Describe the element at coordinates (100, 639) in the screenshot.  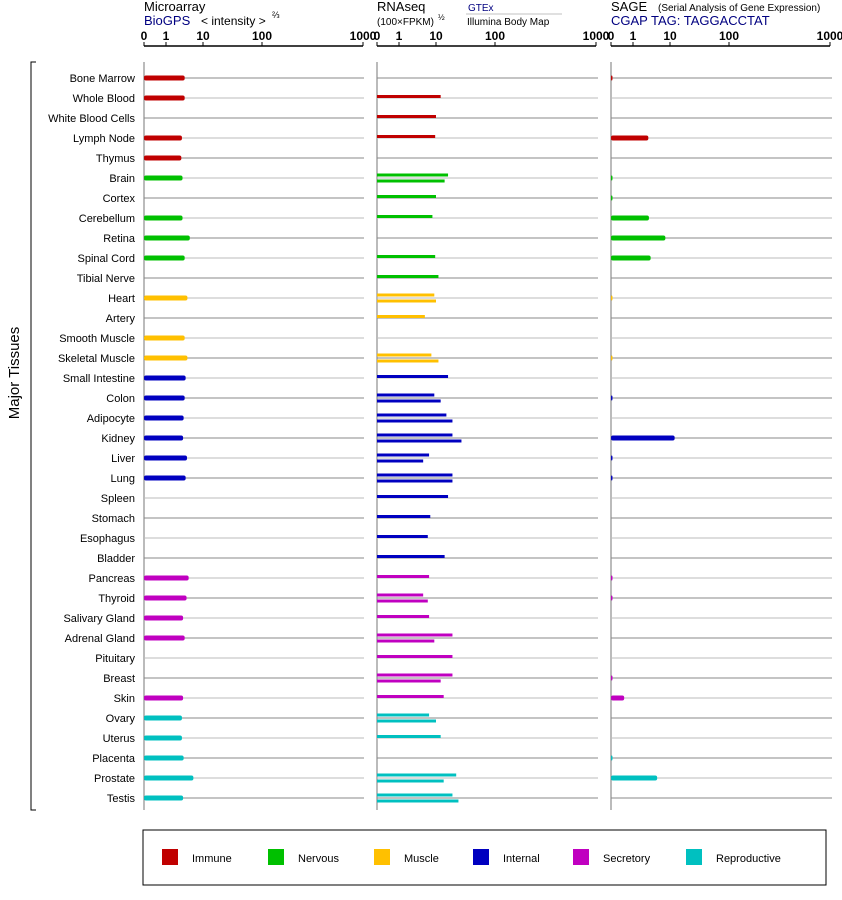
I see `tissue-label: Adrenal Gland` at that location.